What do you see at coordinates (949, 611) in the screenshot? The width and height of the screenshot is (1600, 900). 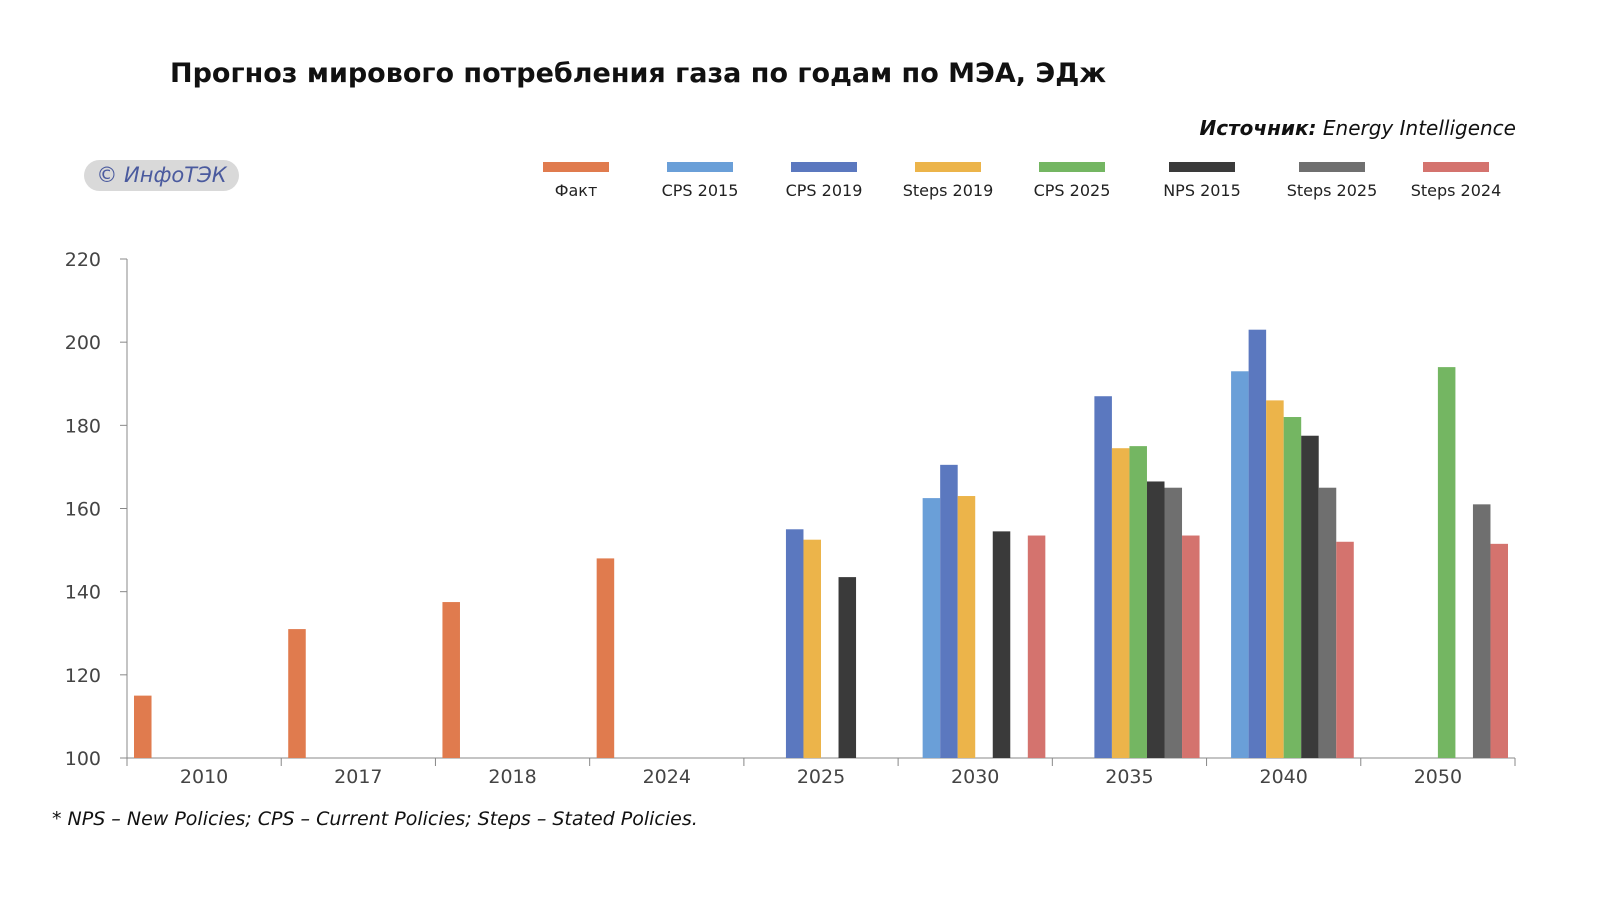 I see `bar-cps-2019-2030` at bounding box center [949, 611].